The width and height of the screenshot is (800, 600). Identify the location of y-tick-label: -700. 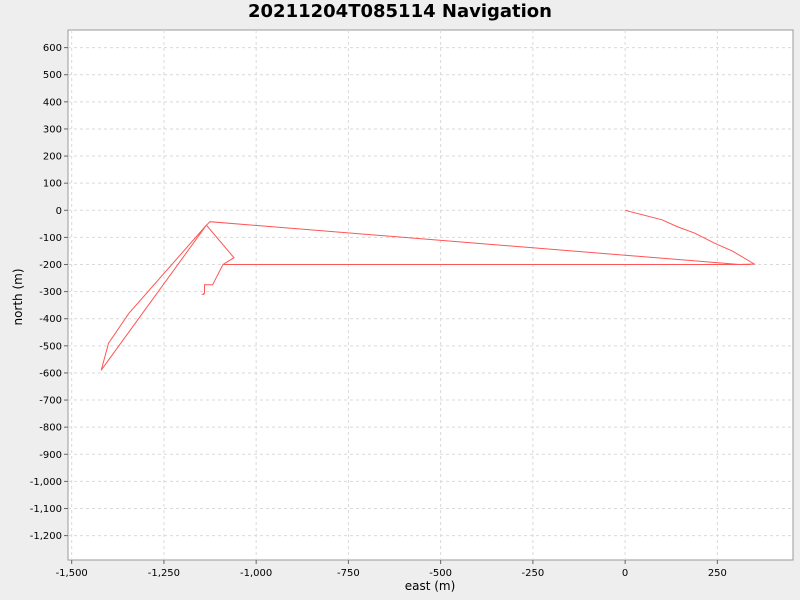
(50, 401).